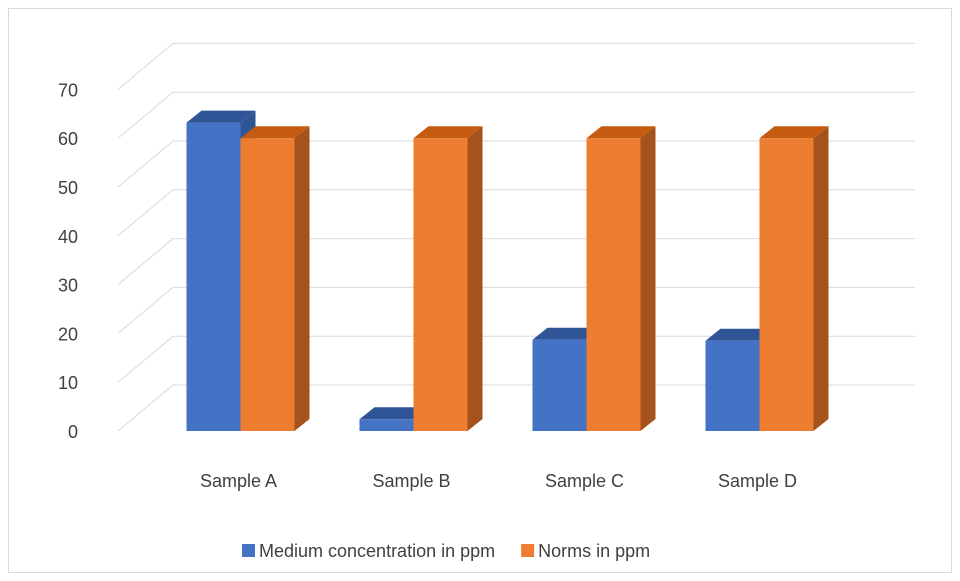 The width and height of the screenshot is (960, 581). What do you see at coordinates (68, 261) in the screenshot?
I see `y-axis-ticks: 0 10 20 30 40 50 60 70` at bounding box center [68, 261].